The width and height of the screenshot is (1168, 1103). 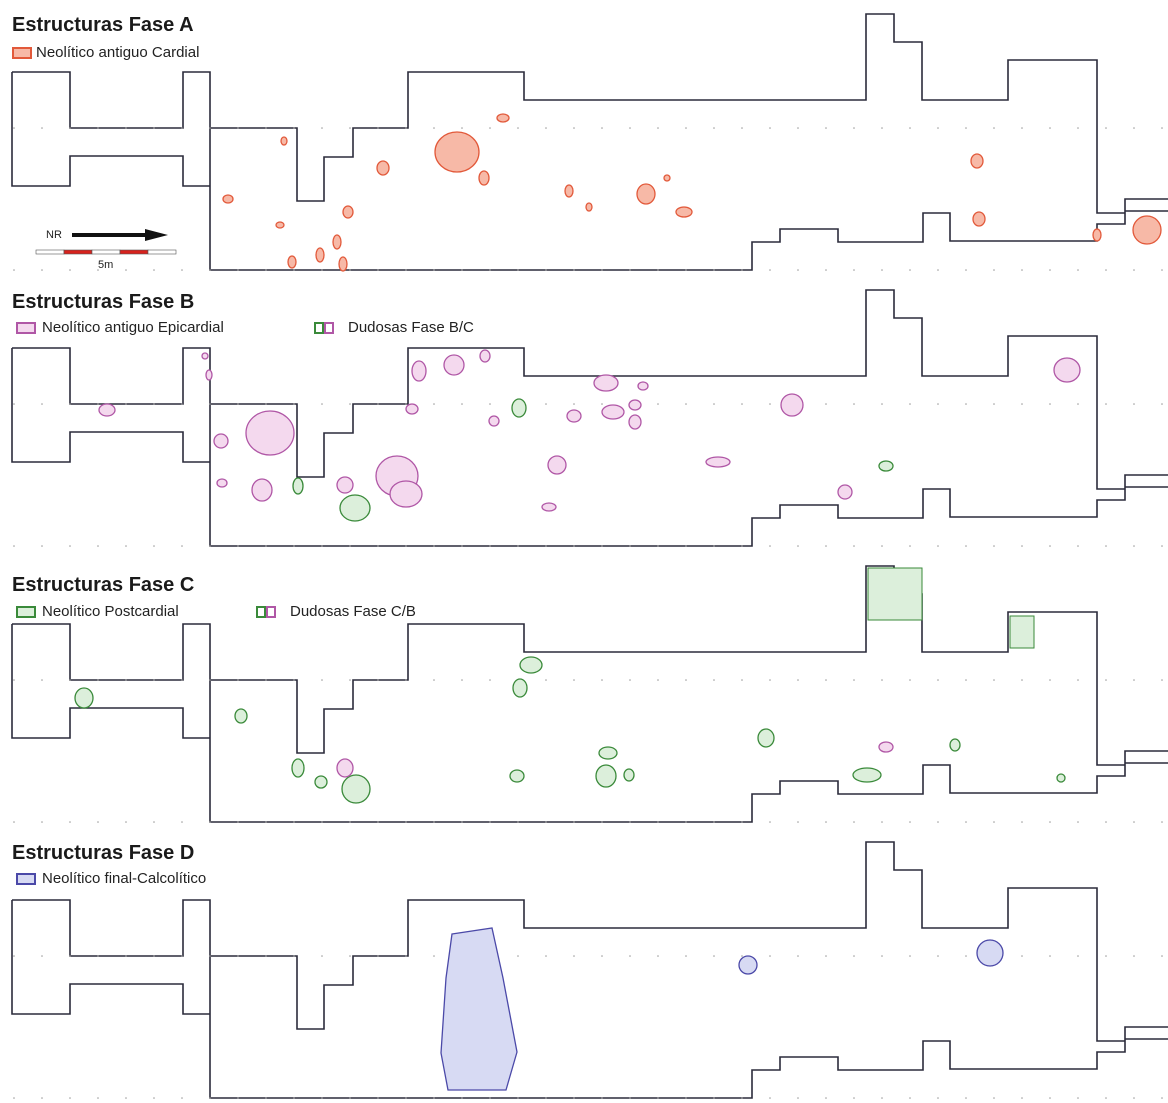 What do you see at coordinates (133, 327) in the screenshot?
I see `legend-label-epicardial: Neolítico antiguo Epicardial` at bounding box center [133, 327].